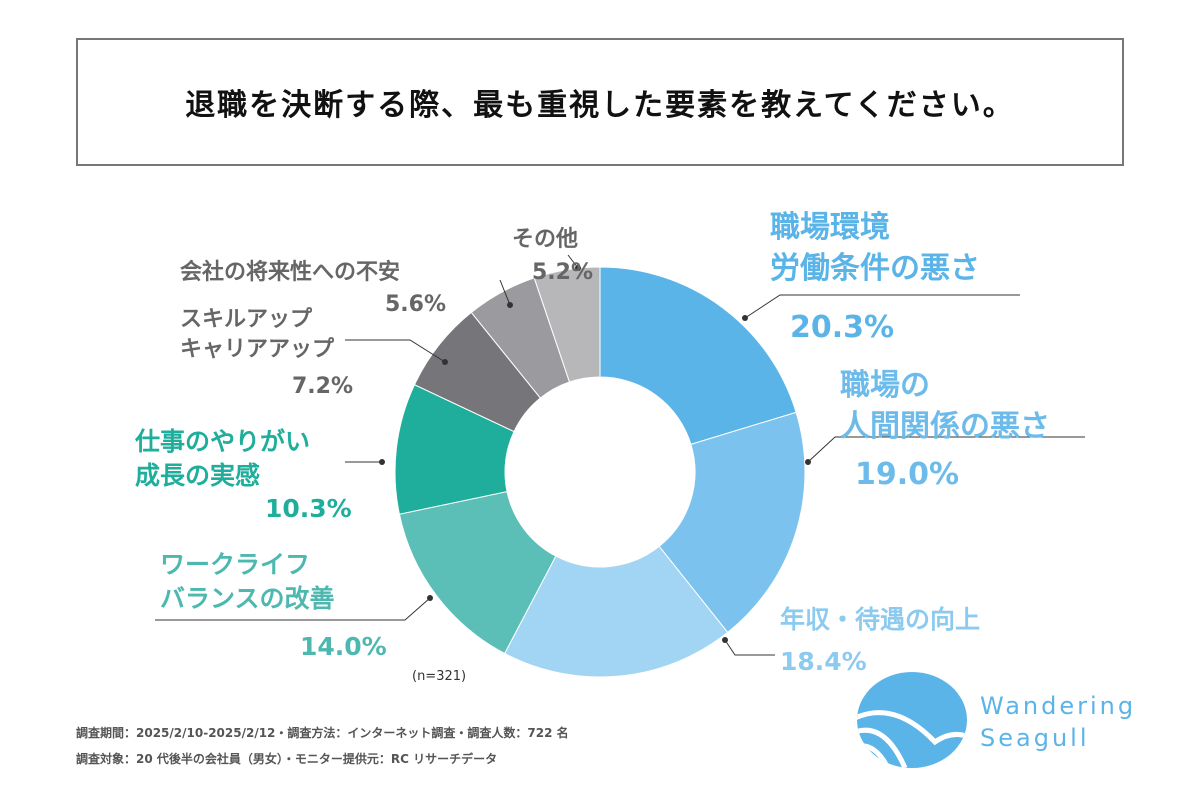 The height and width of the screenshot is (800, 1200). Describe the element at coordinates (235, 564) in the screenshot. I see `slice-label-line: ワークライフ` at that location.